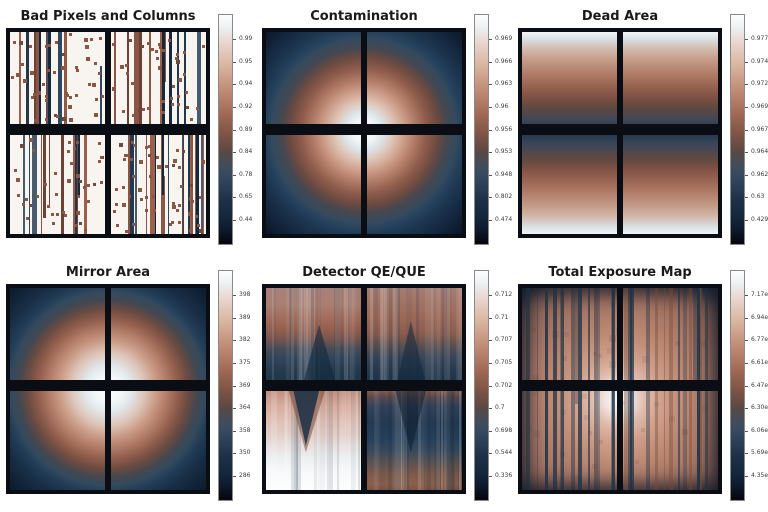 Image resolution: width=768 pixels, height=512 pixels. Describe the element at coordinates (500, 295) in the screenshot. I see `colorbar-tick-label: 0.712` at that location.